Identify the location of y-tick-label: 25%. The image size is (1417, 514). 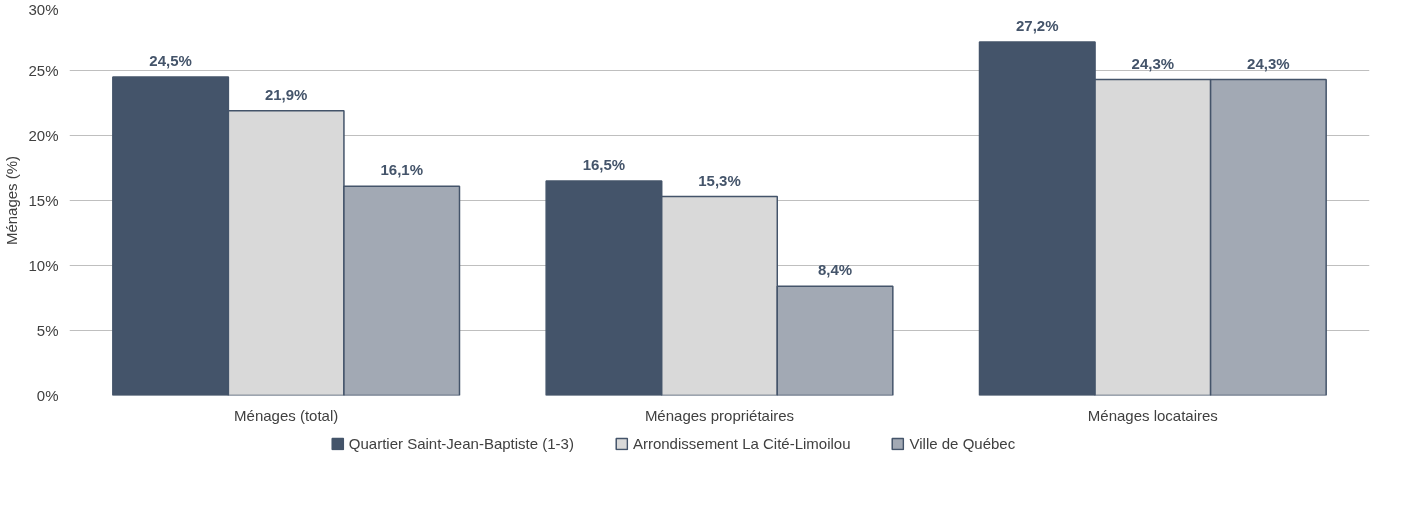
(43, 70).